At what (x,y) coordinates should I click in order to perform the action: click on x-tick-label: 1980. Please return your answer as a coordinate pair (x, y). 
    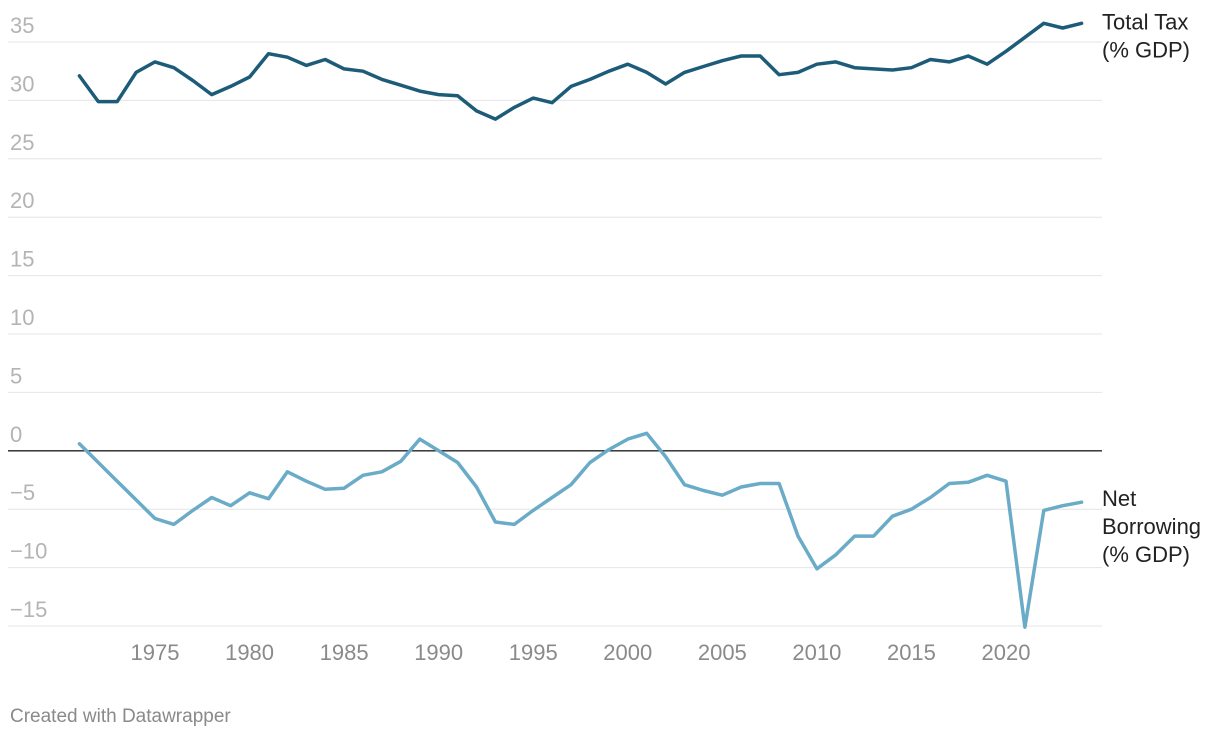
    Looking at the image, I should click on (249, 652).